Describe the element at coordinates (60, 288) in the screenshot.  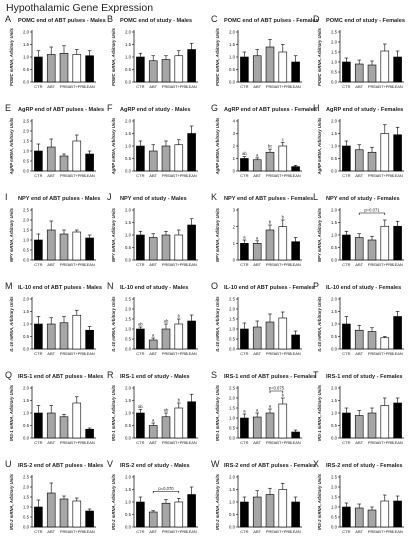
I see `panel-title: IL-10 end of ABT pulses - Males` at that location.